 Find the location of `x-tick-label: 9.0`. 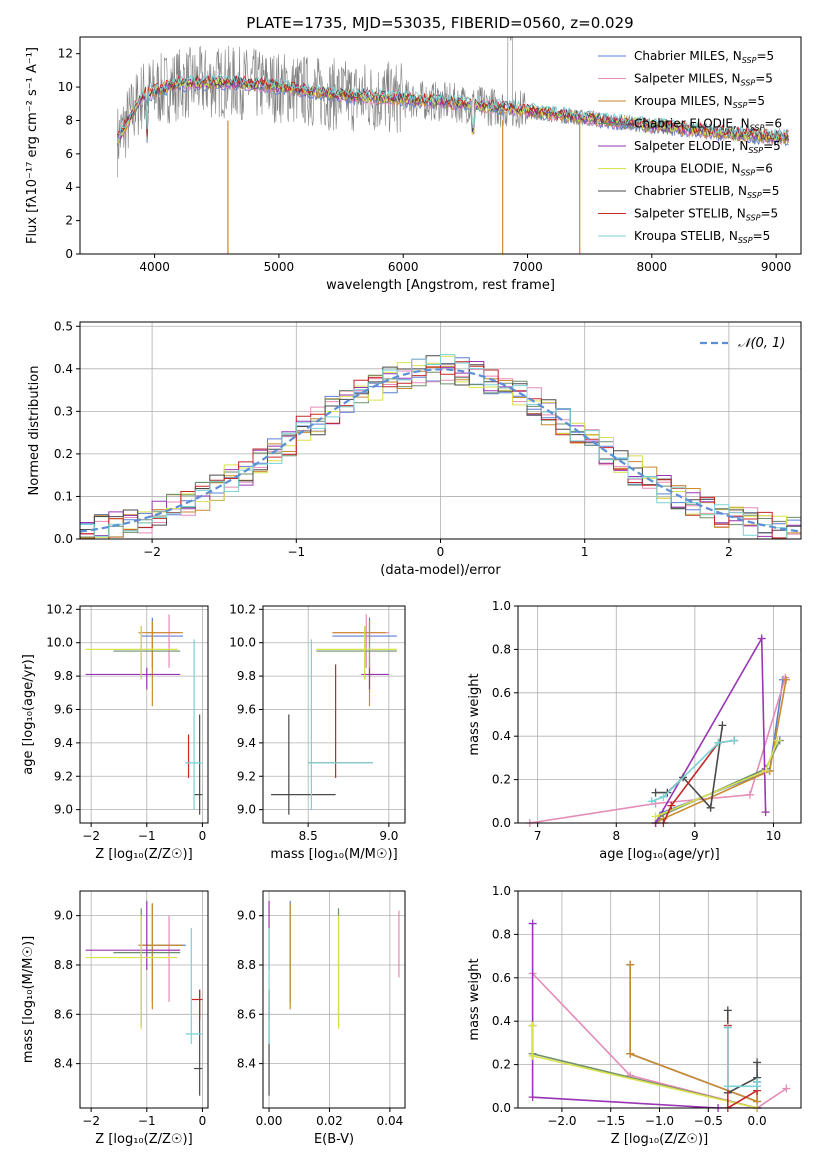

x-tick-label: 9.0 is located at coordinates (388, 836).